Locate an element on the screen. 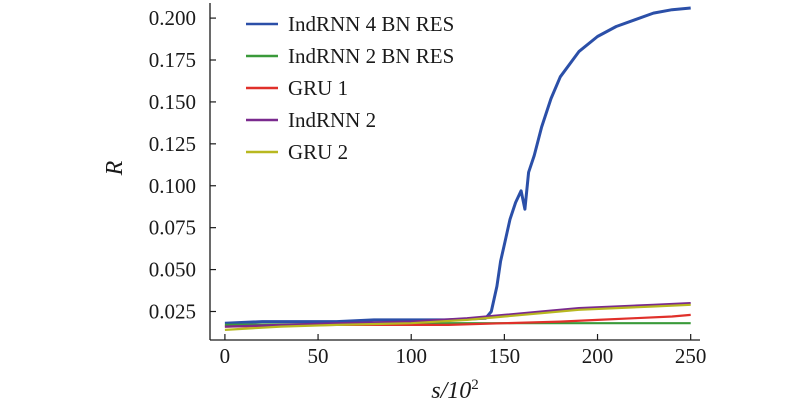 This screenshot has height=409, width=800. y-tick-label: 0.050 is located at coordinates (172, 270).